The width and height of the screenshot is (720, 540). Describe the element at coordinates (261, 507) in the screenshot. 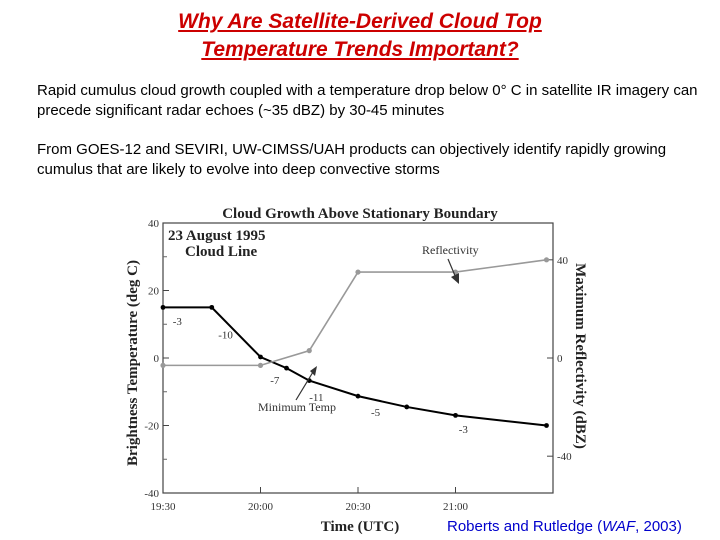

I see `x-tick-label: 20:00` at that location.